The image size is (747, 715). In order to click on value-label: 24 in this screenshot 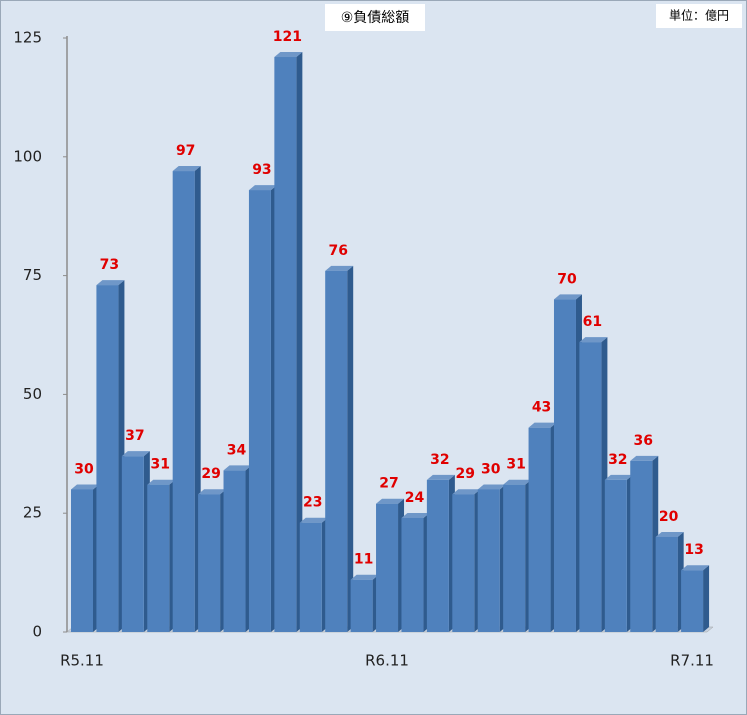, I will do `click(415, 498)`.